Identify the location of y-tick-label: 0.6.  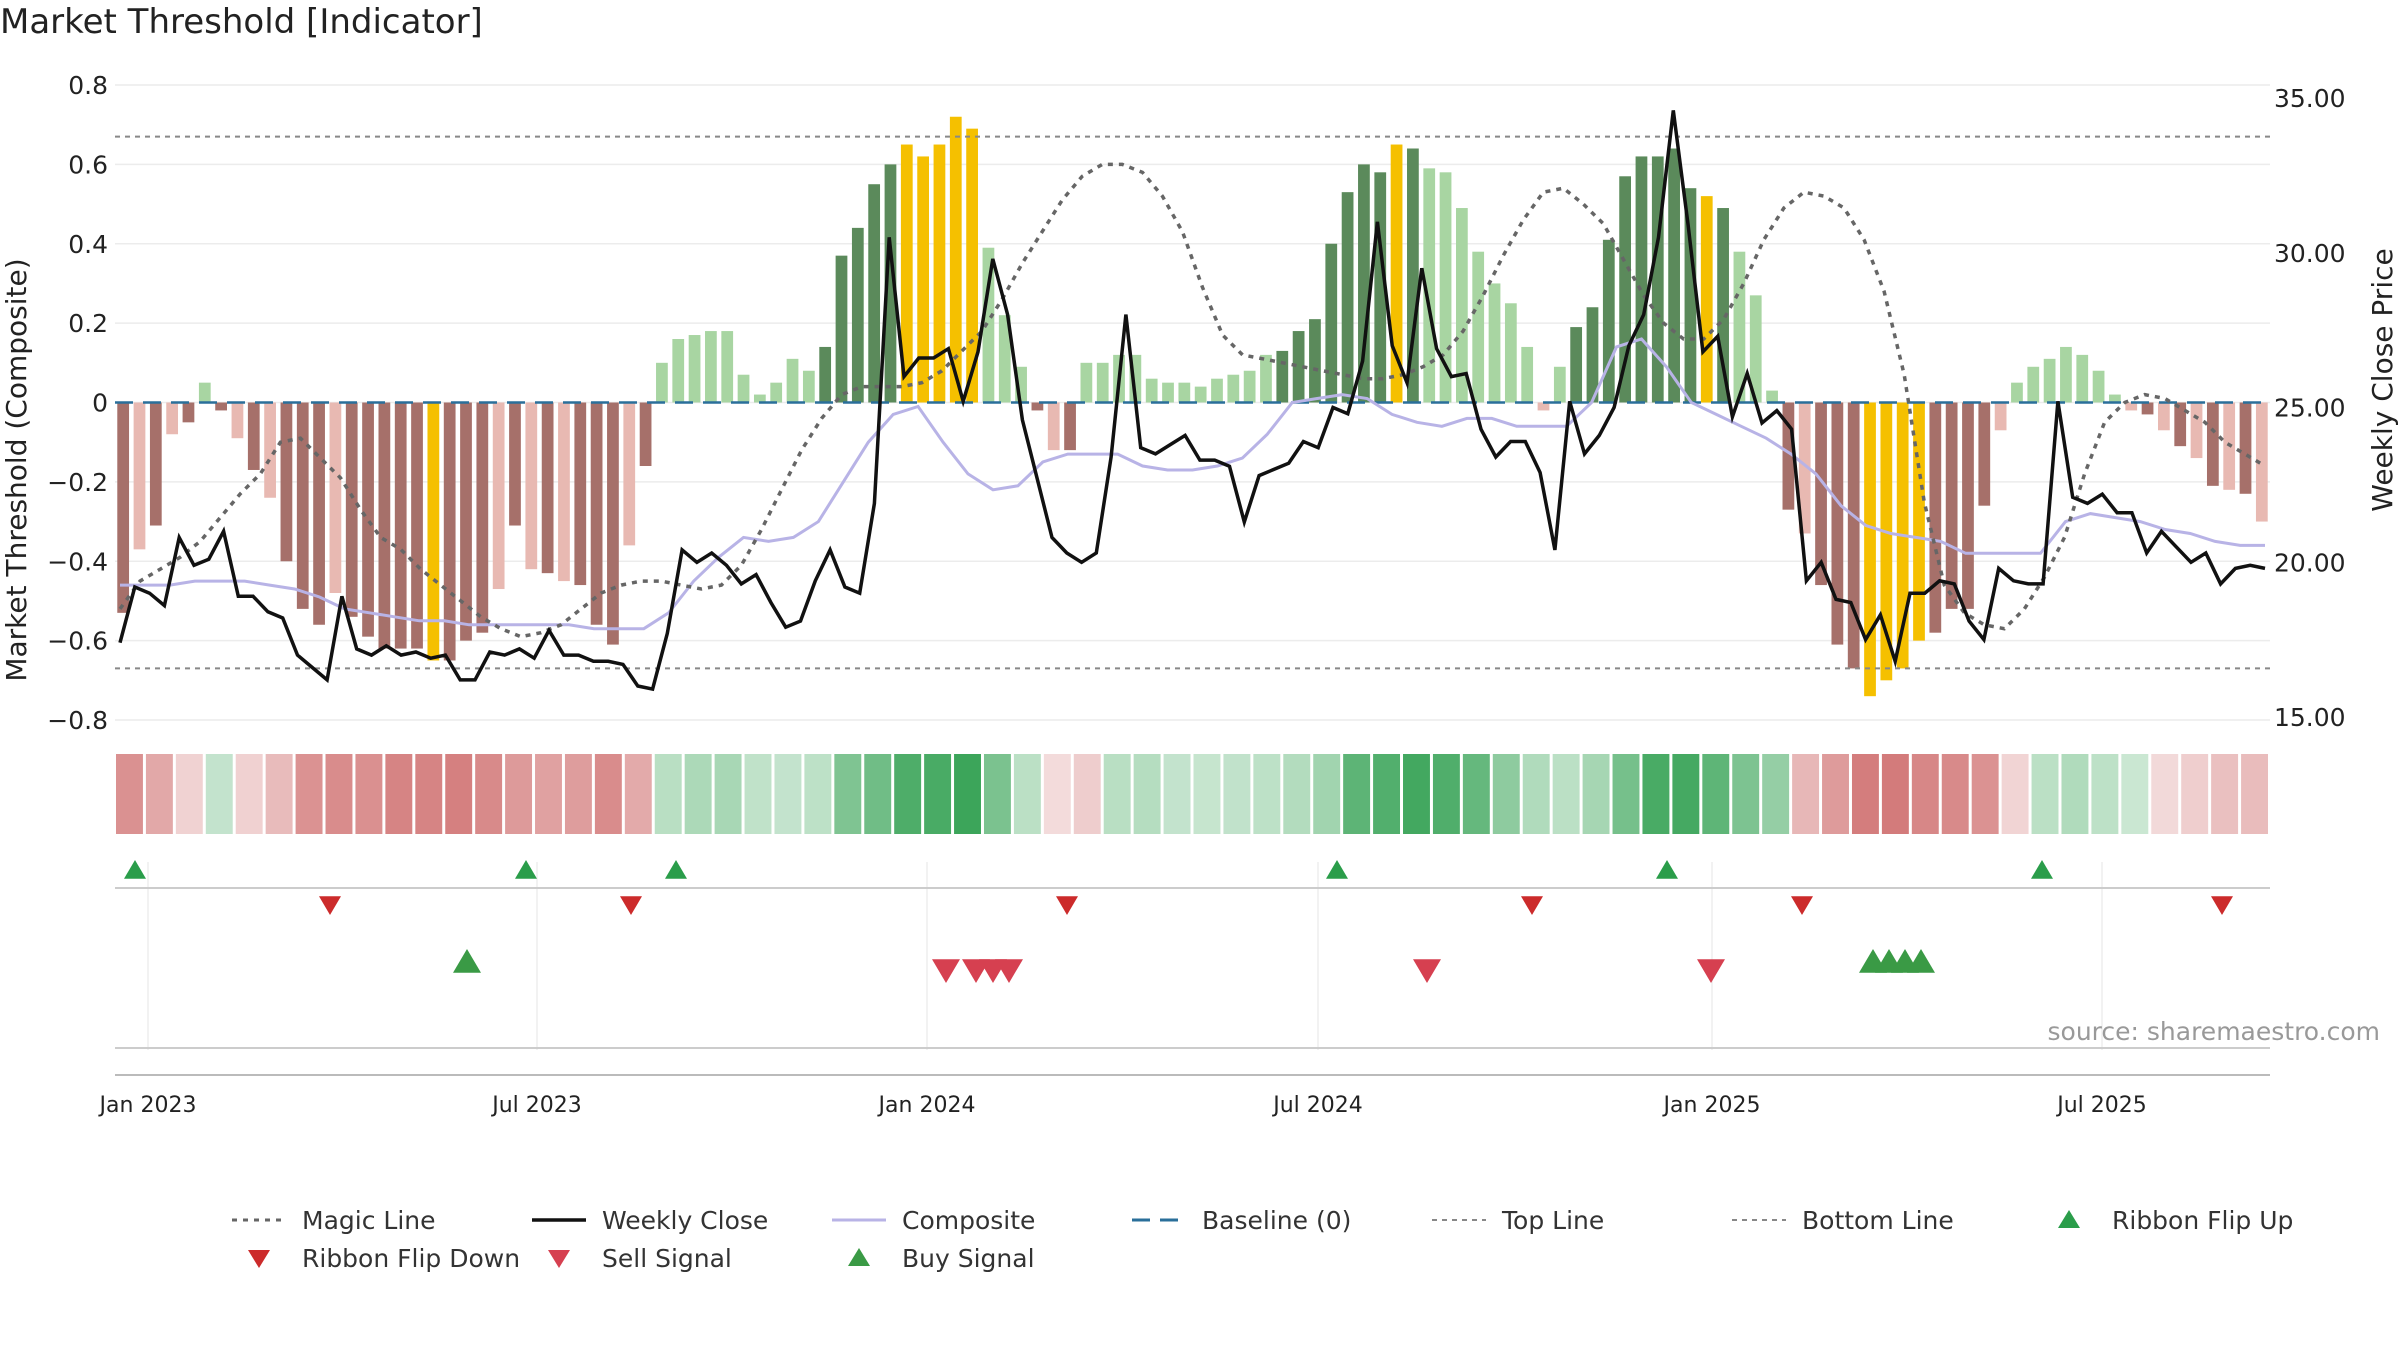
(88, 164).